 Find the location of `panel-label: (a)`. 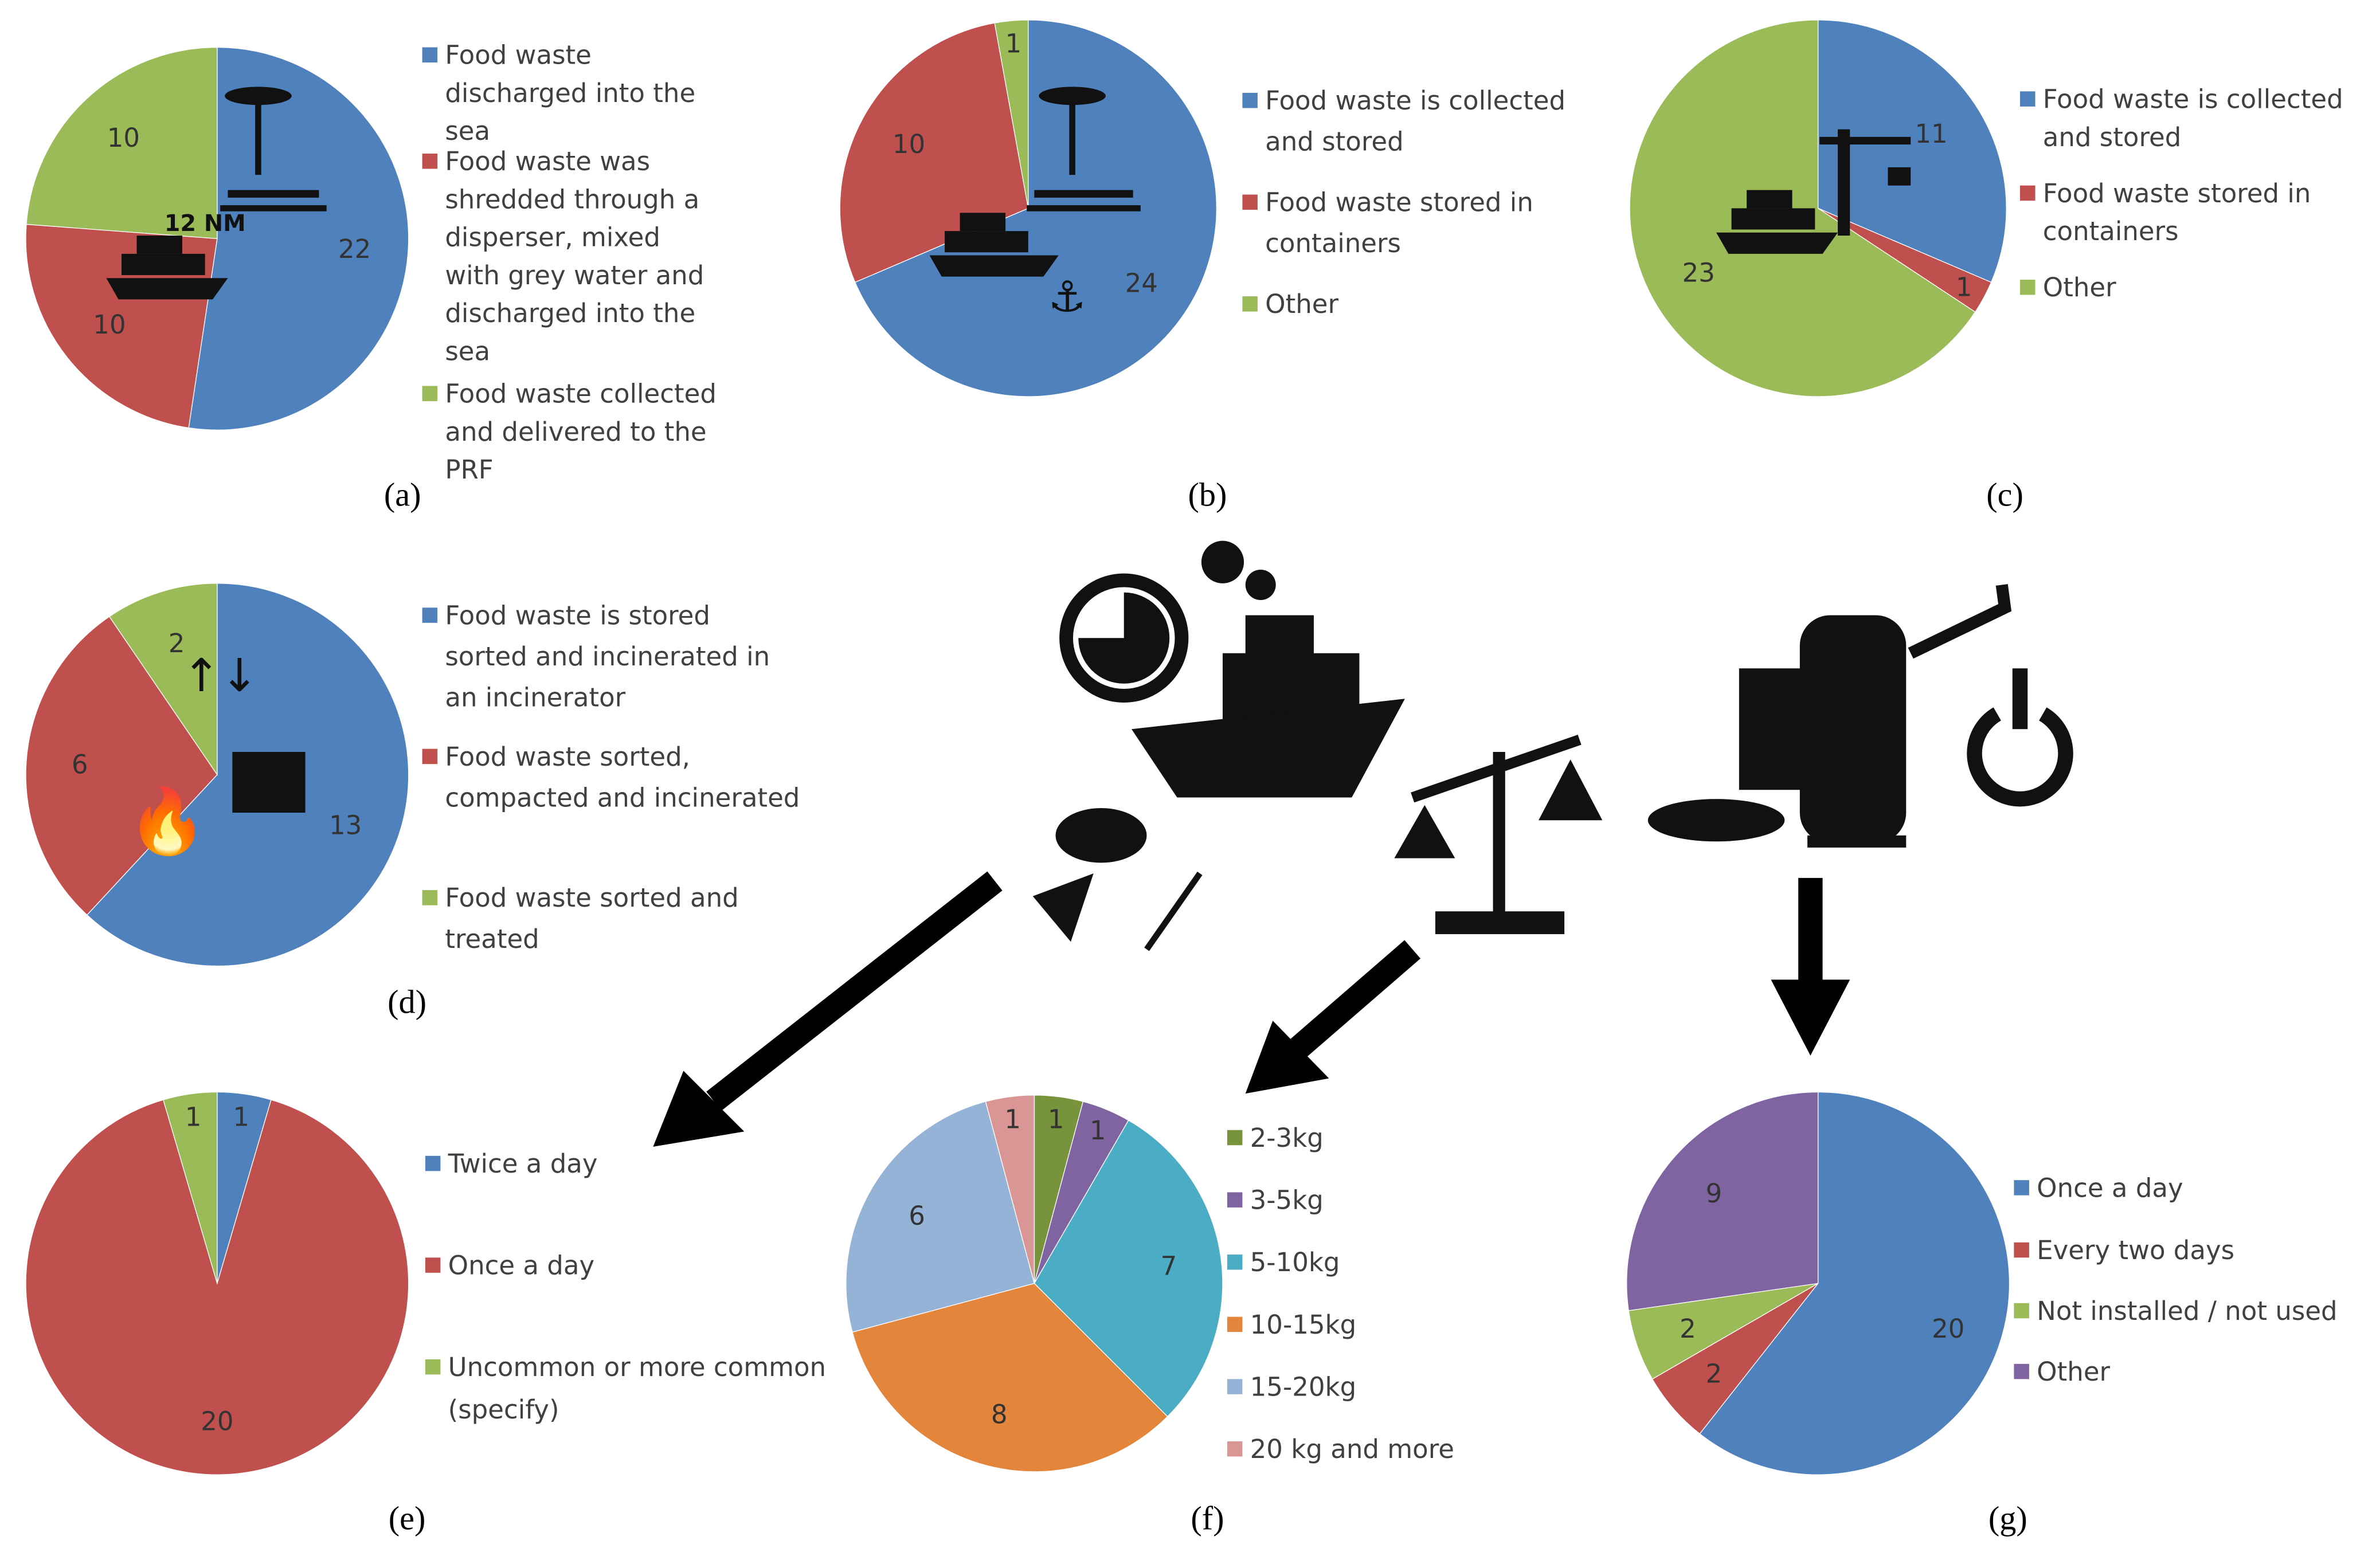

panel-label: (a) is located at coordinates (402, 495).